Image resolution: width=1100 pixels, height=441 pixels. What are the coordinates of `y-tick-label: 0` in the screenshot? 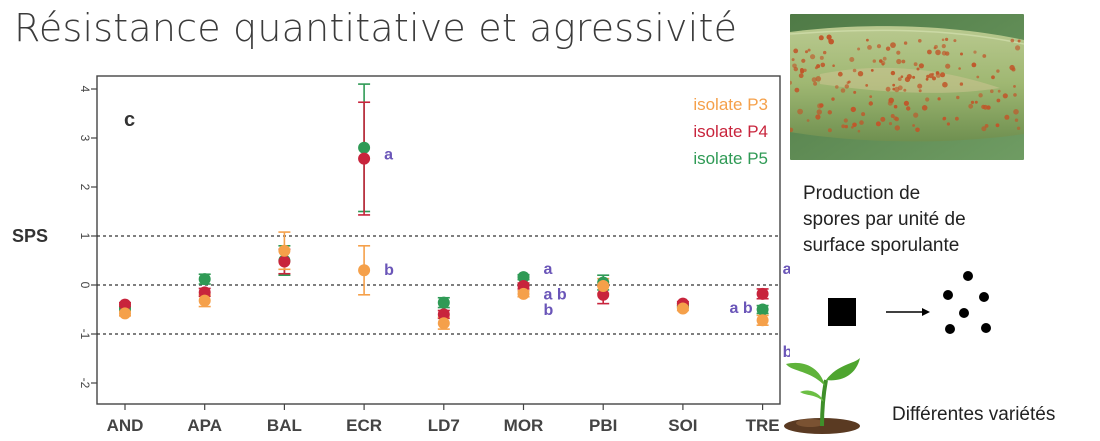 It's located at (85, 285).